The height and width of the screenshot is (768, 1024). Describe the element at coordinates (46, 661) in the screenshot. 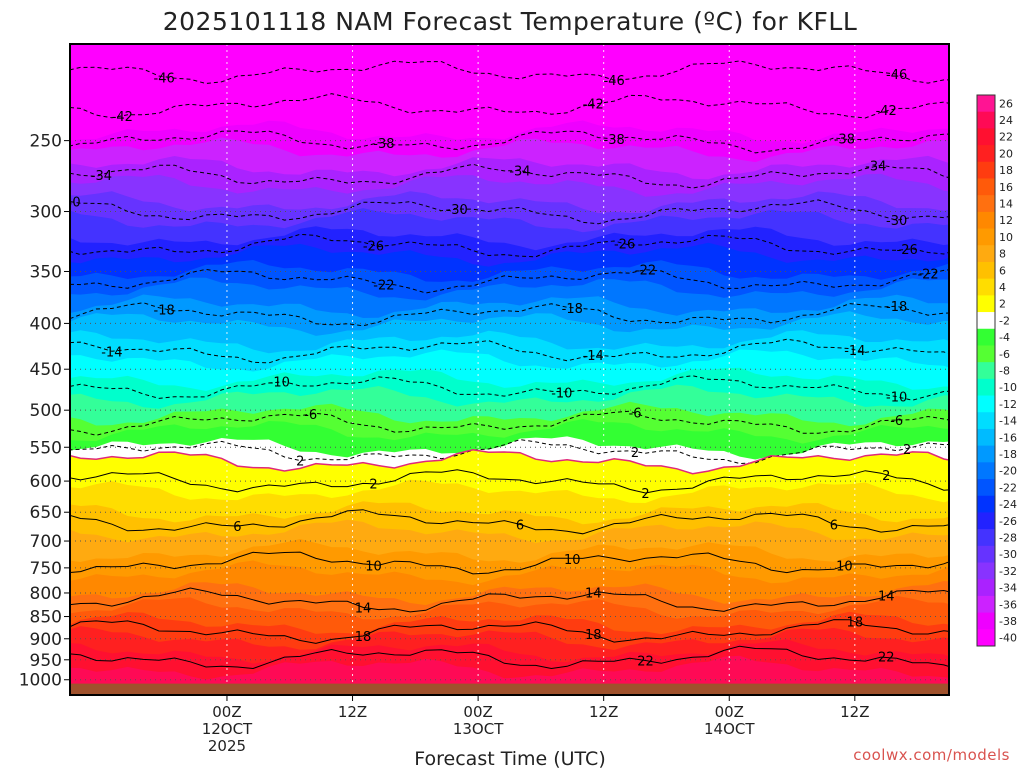

I see `y-tick-label: 950` at that location.